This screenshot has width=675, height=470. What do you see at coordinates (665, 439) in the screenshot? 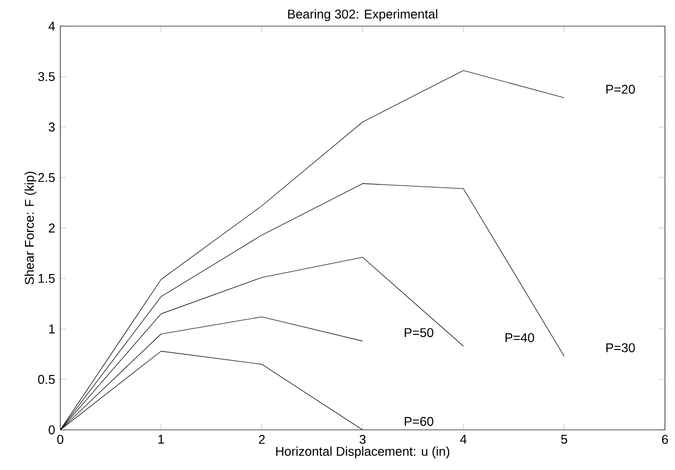
I see `x-tick-label: 6` at bounding box center [665, 439].